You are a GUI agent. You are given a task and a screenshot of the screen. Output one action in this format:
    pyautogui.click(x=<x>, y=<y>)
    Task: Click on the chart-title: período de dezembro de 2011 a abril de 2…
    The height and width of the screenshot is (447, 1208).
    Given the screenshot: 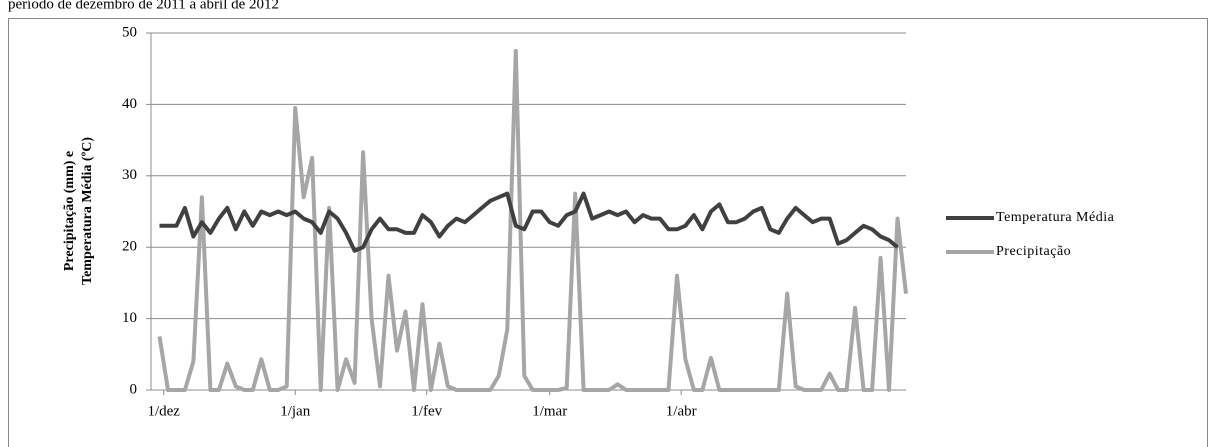 What is the action you would take?
    pyautogui.click(x=143, y=6)
    